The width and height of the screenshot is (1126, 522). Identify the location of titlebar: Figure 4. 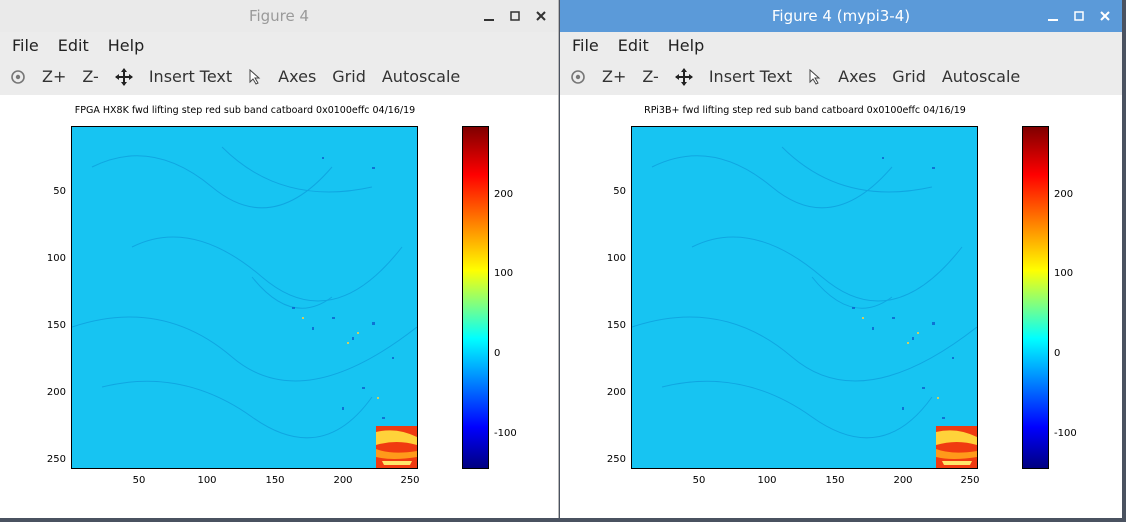
(279, 16).